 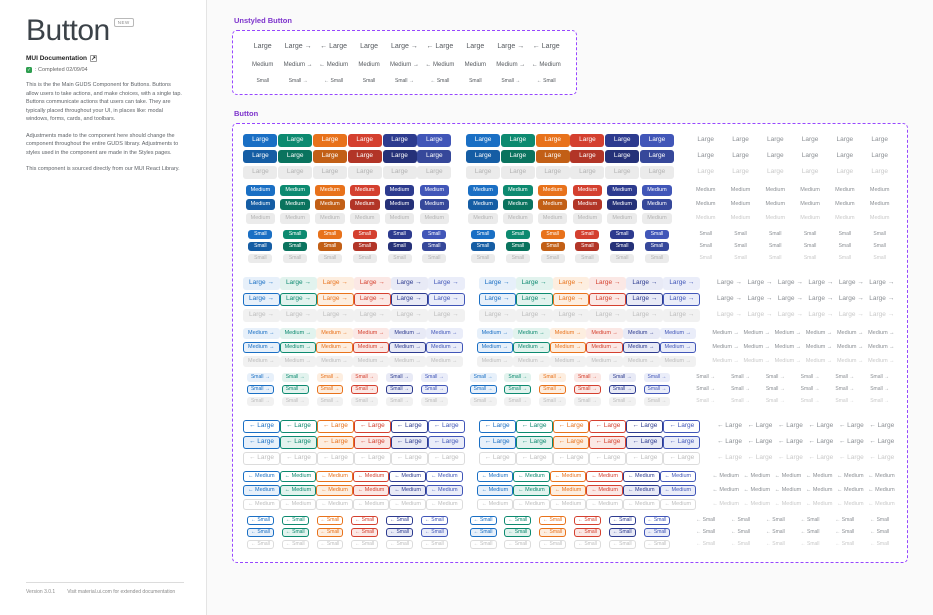 What do you see at coordinates (434, 204) in the screenshot?
I see `medium-solid-indigo-button: Medium` at bounding box center [434, 204].